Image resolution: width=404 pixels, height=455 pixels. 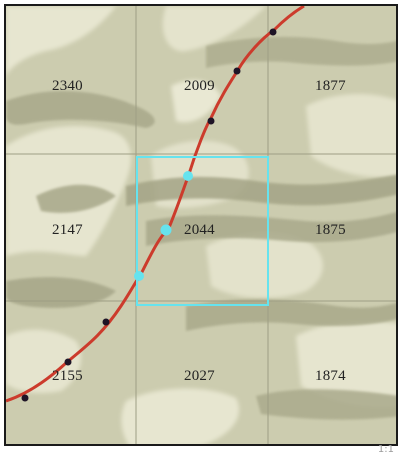 I want to click on elevation-label: 2027, so click(x=199, y=376).